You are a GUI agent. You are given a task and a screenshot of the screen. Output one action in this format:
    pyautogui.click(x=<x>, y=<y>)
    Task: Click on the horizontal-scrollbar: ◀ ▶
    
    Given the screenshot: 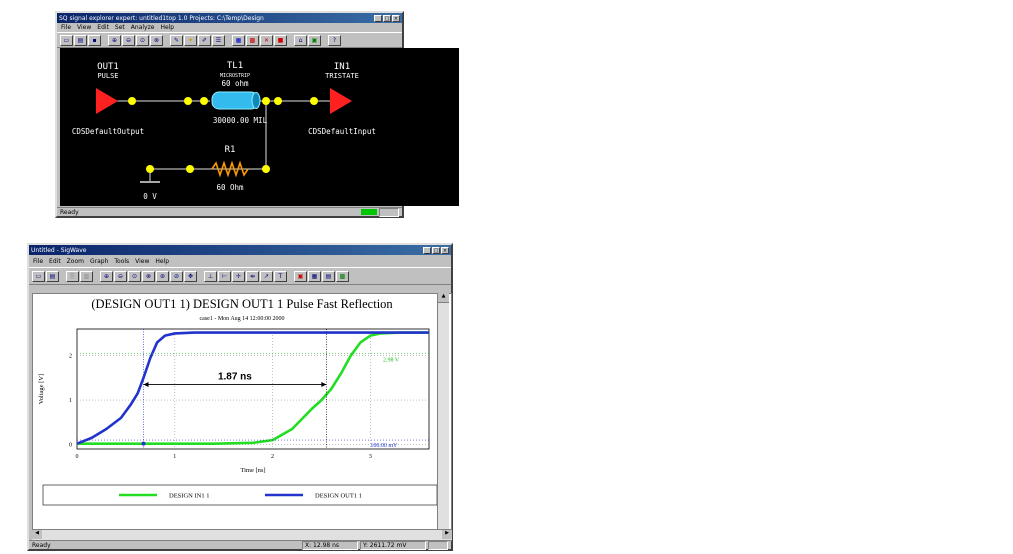 What is the action you would take?
    pyautogui.click(x=242, y=534)
    